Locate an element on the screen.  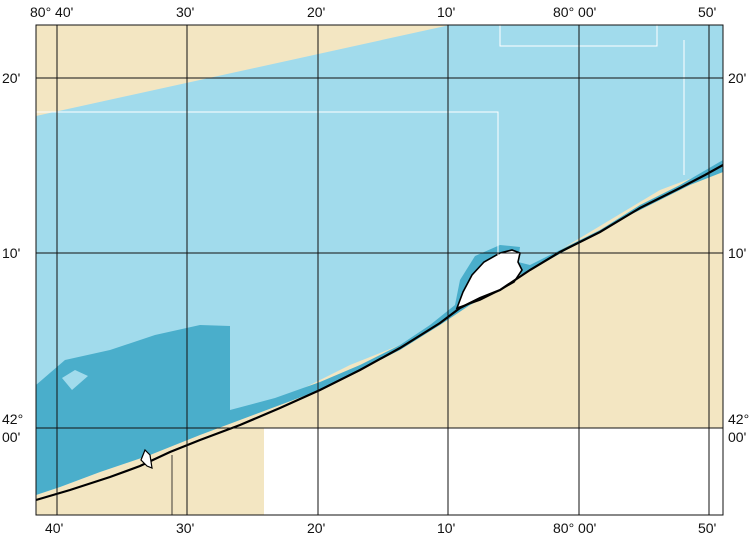
lon-label-top-1: 80° 40' is located at coordinates (52, 12).